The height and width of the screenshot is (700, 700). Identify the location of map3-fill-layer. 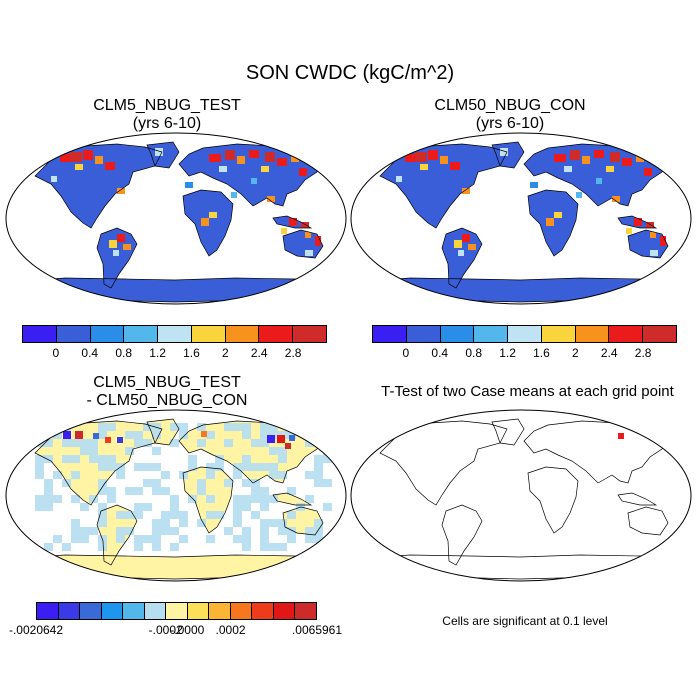
(176, 499).